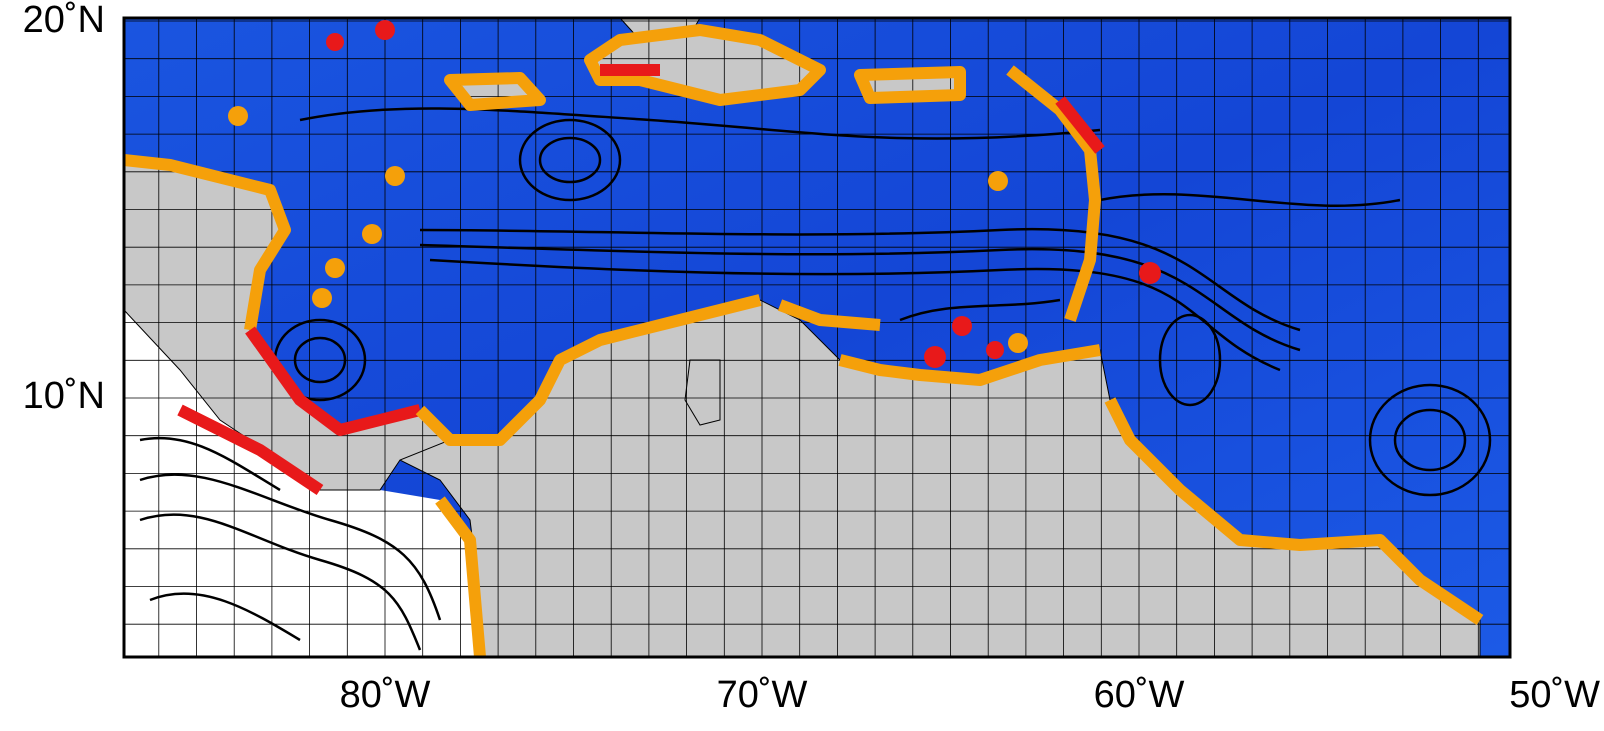 The width and height of the screenshot is (1604, 731). Describe the element at coordinates (1554, 695) in the screenshot. I see `lon-label: 50˚W` at that location.